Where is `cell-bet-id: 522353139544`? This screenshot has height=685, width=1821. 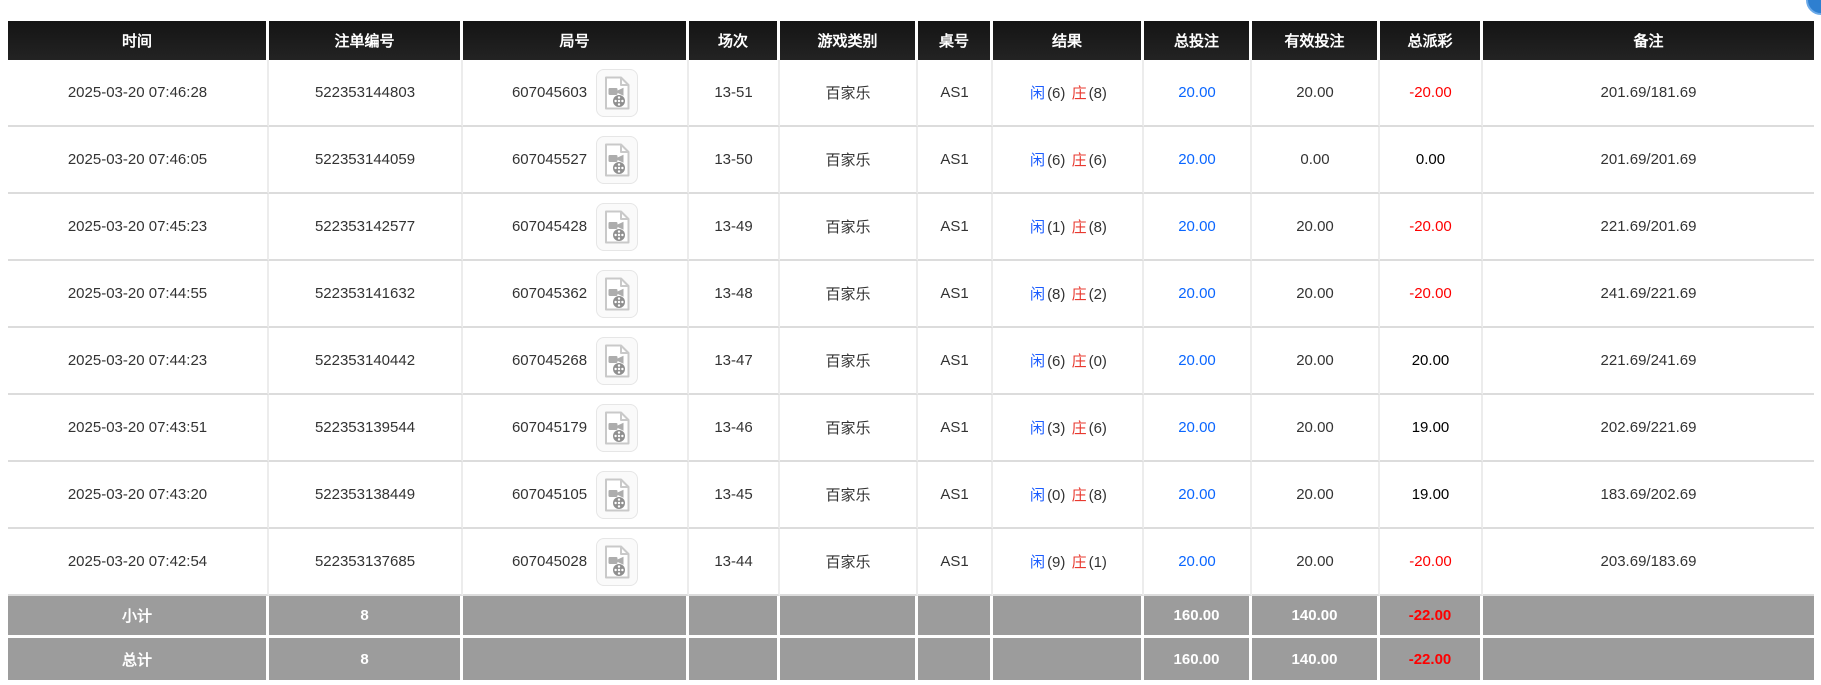 cell-bet-id: 522353139544 is located at coordinates (366, 428).